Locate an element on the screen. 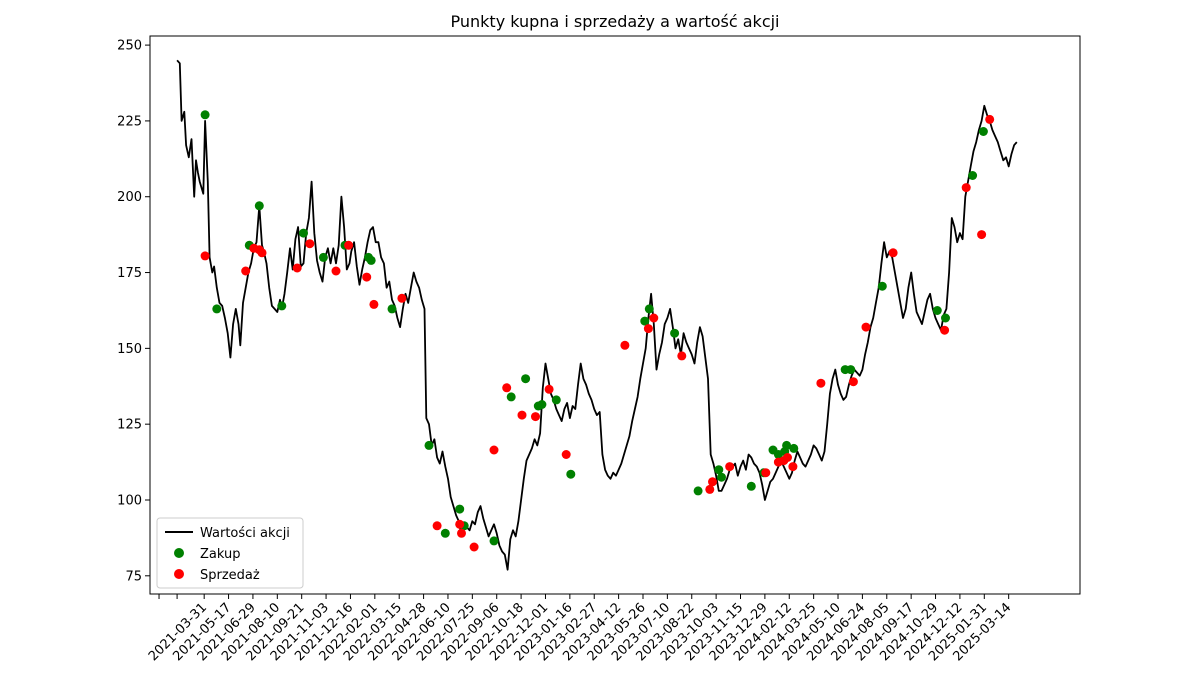 The width and height of the screenshot is (1200, 700). legend-box is located at coordinates (230, 553).